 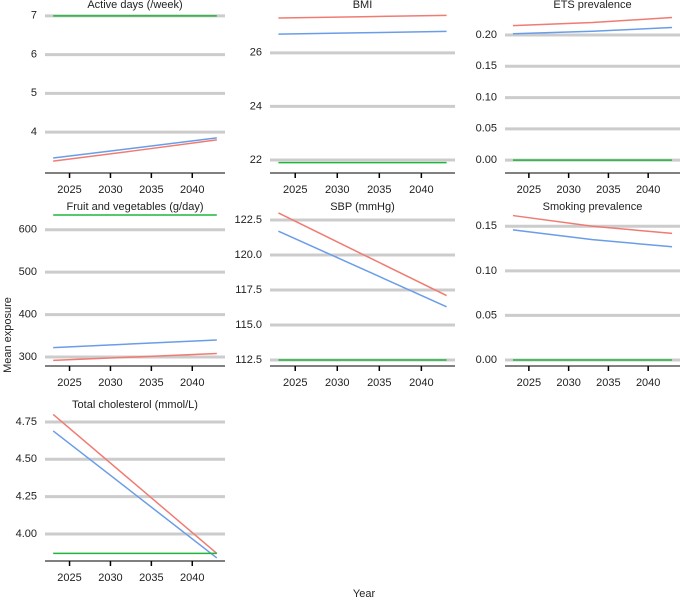 What do you see at coordinates (593, 207) in the screenshot?
I see `panel-title: Smoking prevalence` at bounding box center [593, 207].